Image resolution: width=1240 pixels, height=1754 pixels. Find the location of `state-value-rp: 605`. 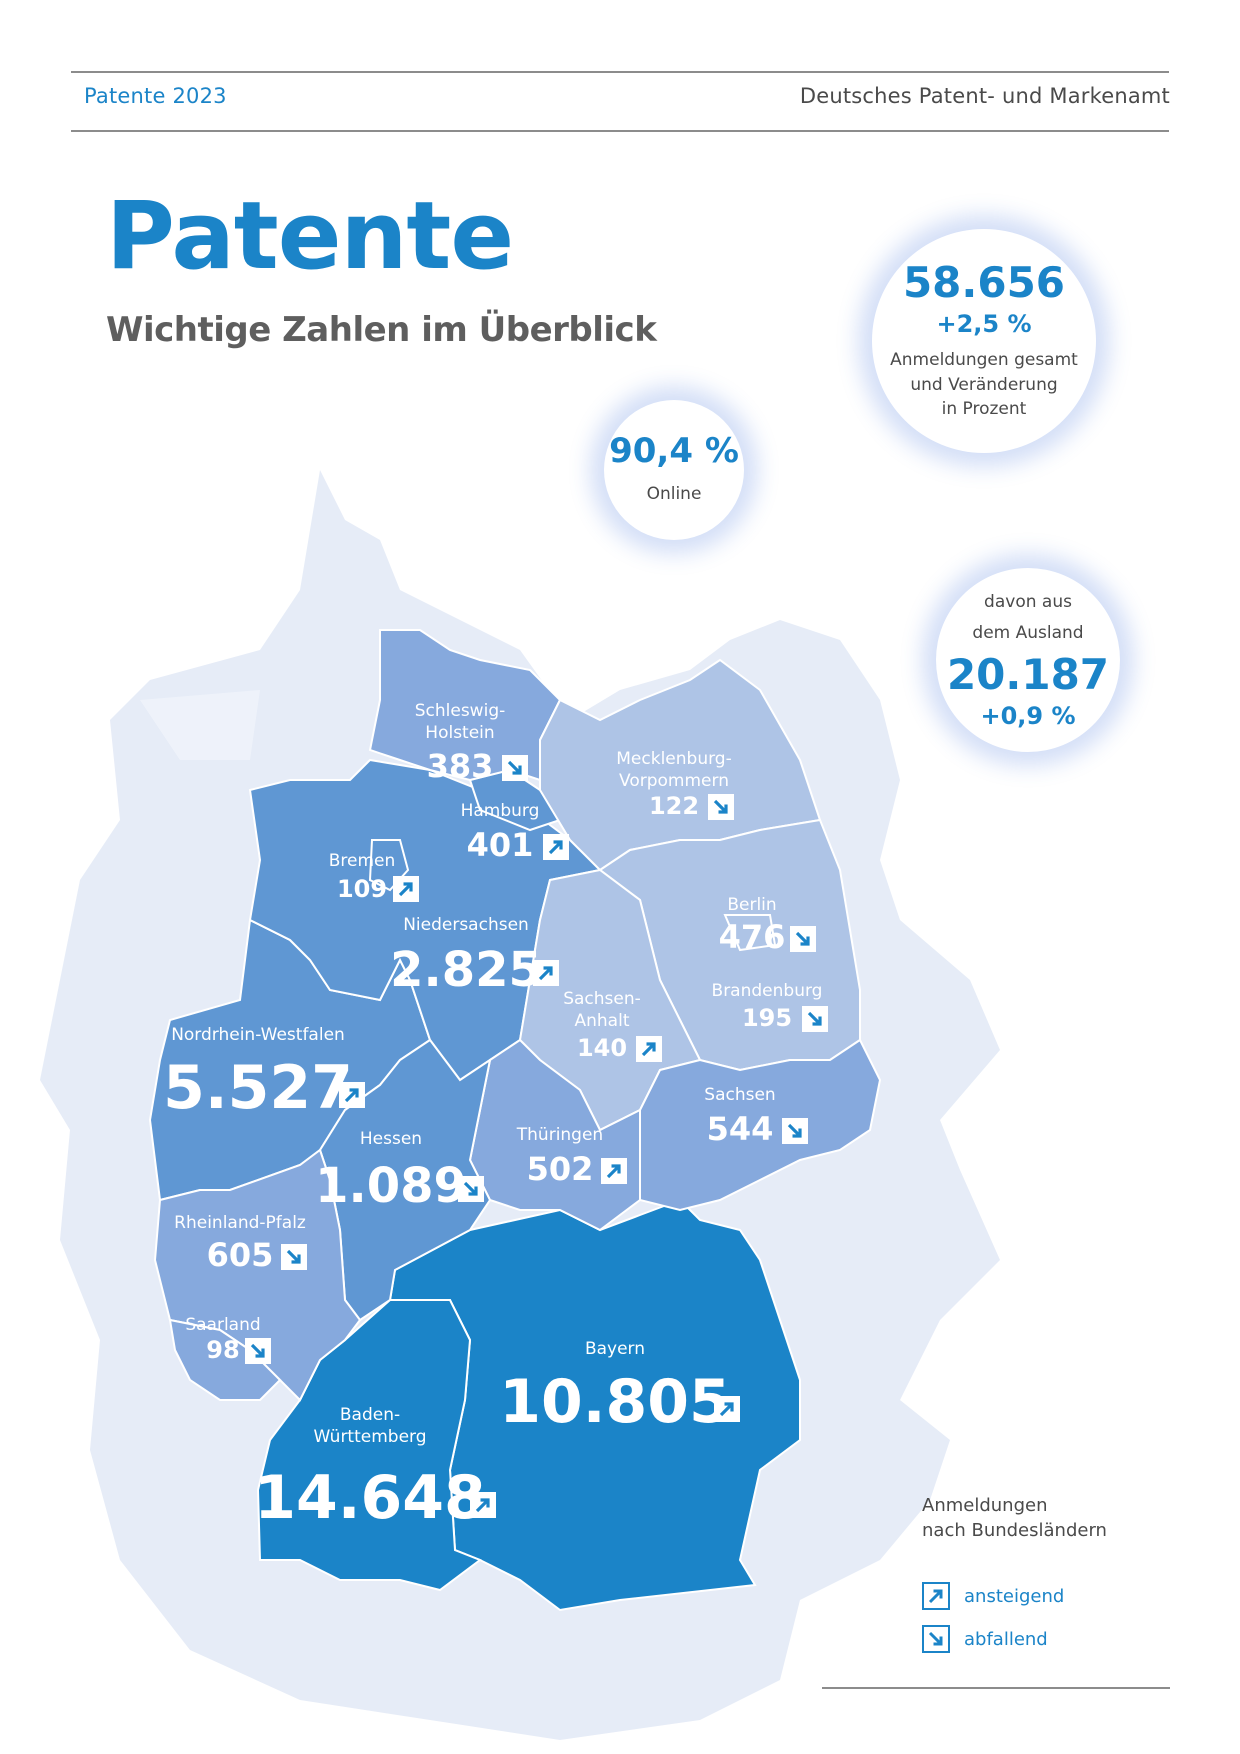

state-value-rp: 605 is located at coordinates (240, 1255).